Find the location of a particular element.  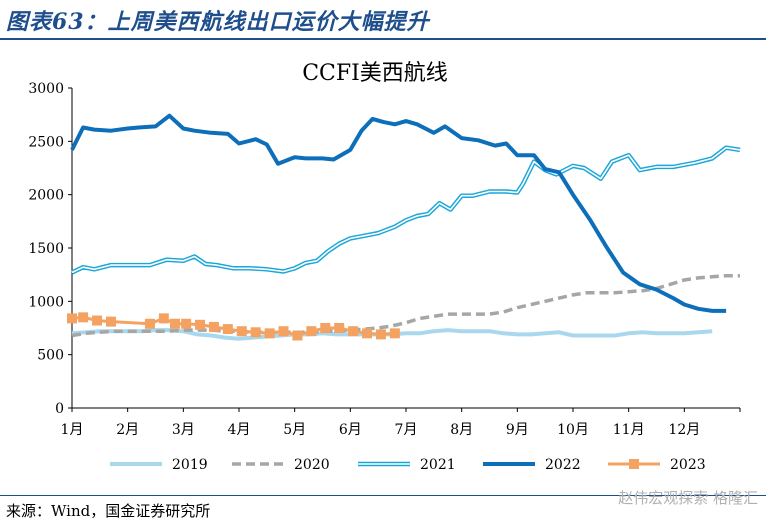

watermark: 赵伟宏观探索 格隆汇 is located at coordinates (688, 498).